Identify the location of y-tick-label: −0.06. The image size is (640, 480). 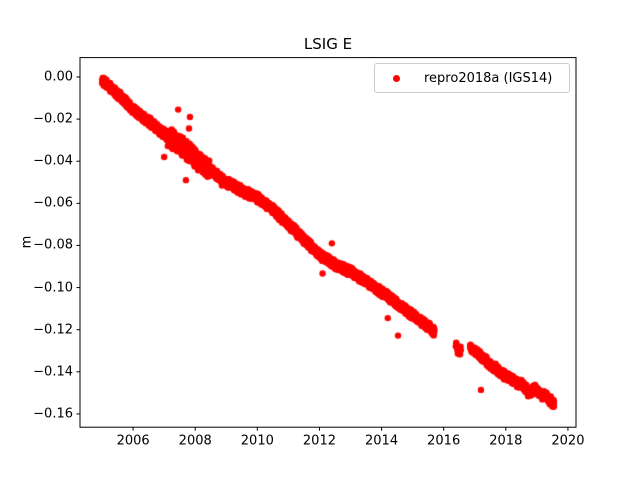
(53, 203).